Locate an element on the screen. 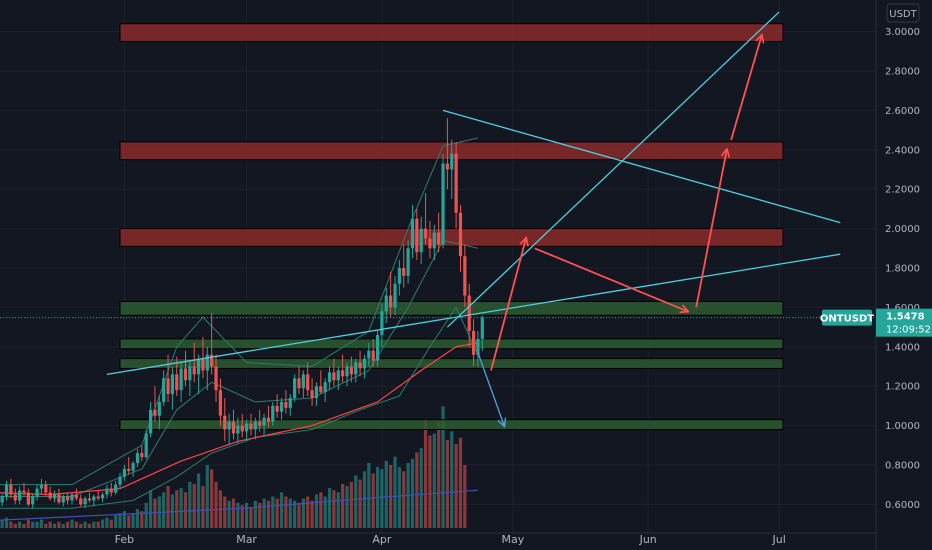 Image resolution: width=932 pixels, height=550 pixels. currency-label: USDT is located at coordinates (903, 13).